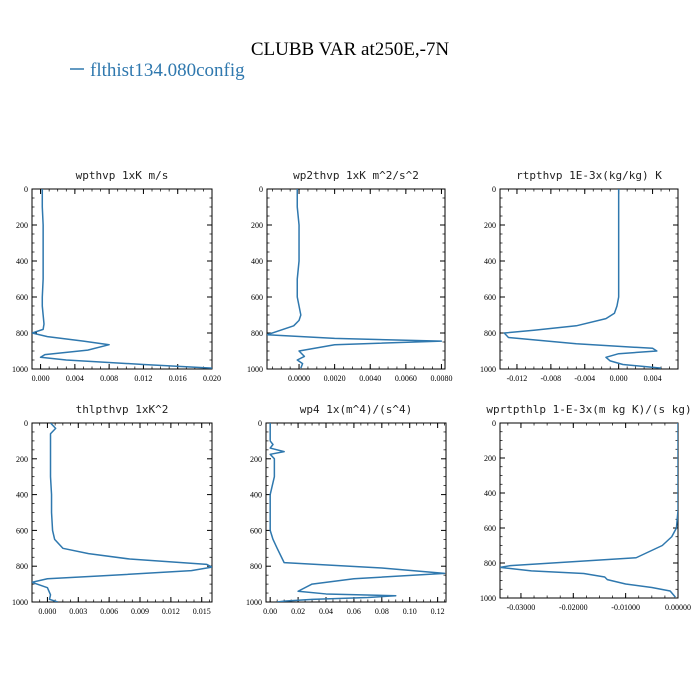  Describe the element at coordinates (270, 611) in the screenshot. I see `x-tick-label: 0.00` at that location.